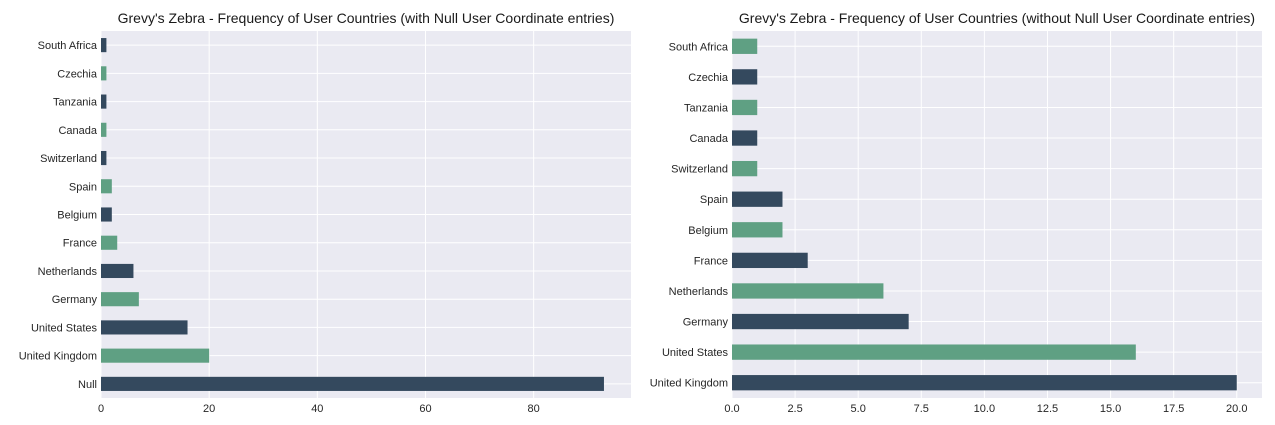 This screenshot has width=1275, height=425. Describe the element at coordinates (794, 409) in the screenshot. I see `x-tick-label: 2.5` at that location.